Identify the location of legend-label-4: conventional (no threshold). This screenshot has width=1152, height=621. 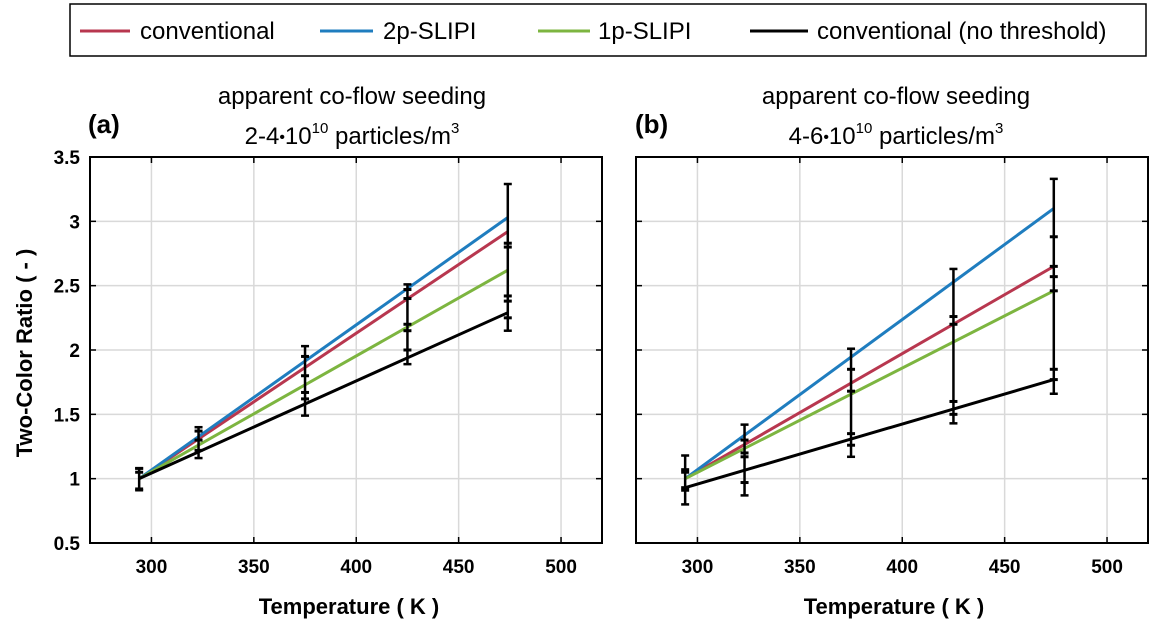
(962, 31).